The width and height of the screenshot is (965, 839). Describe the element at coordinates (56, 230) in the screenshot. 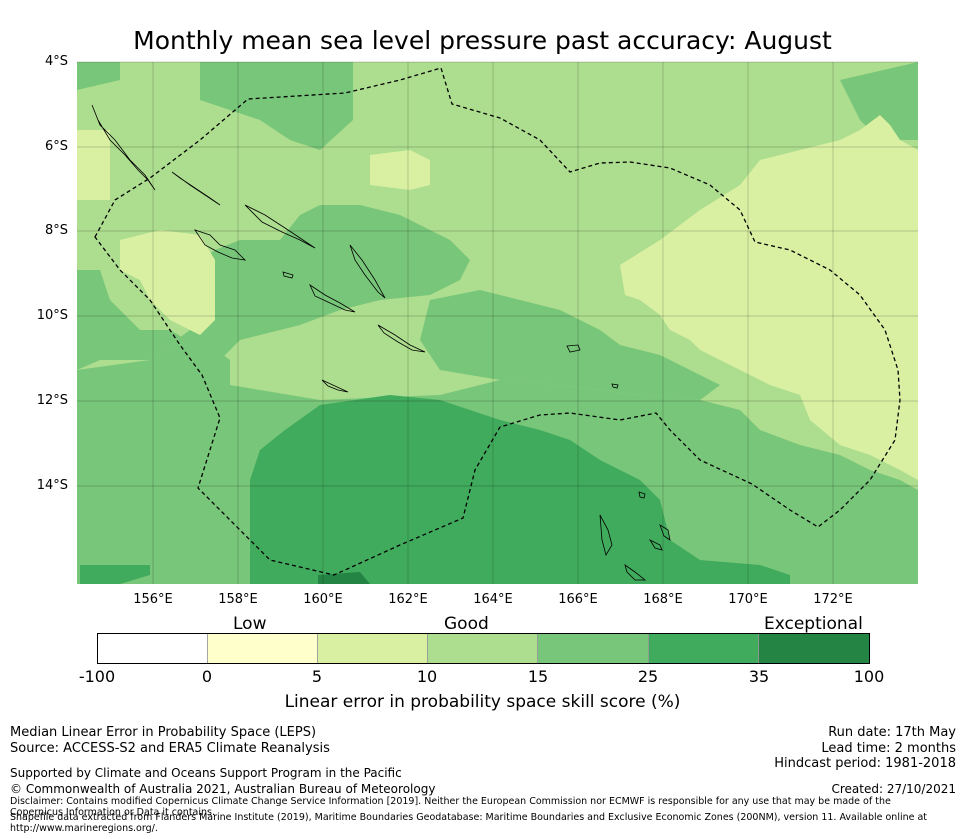

I see `lat-label: 8°S` at that location.